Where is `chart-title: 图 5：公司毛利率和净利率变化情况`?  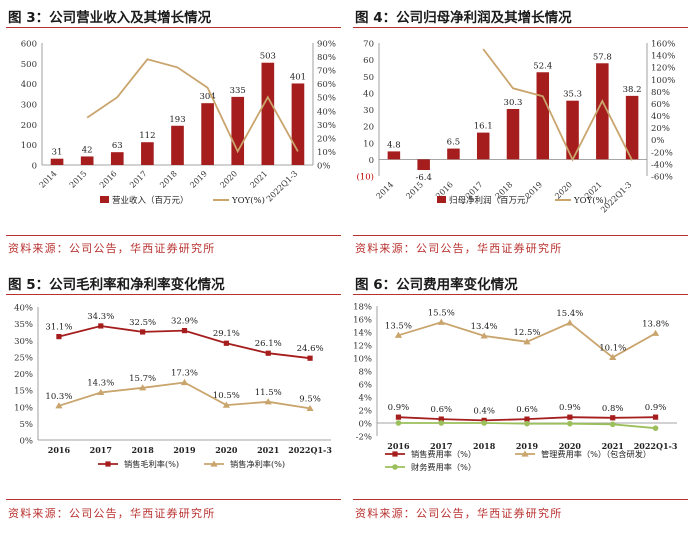 chart-title: 图 5：公司毛利率和净利率变化情况 is located at coordinates (116, 285).